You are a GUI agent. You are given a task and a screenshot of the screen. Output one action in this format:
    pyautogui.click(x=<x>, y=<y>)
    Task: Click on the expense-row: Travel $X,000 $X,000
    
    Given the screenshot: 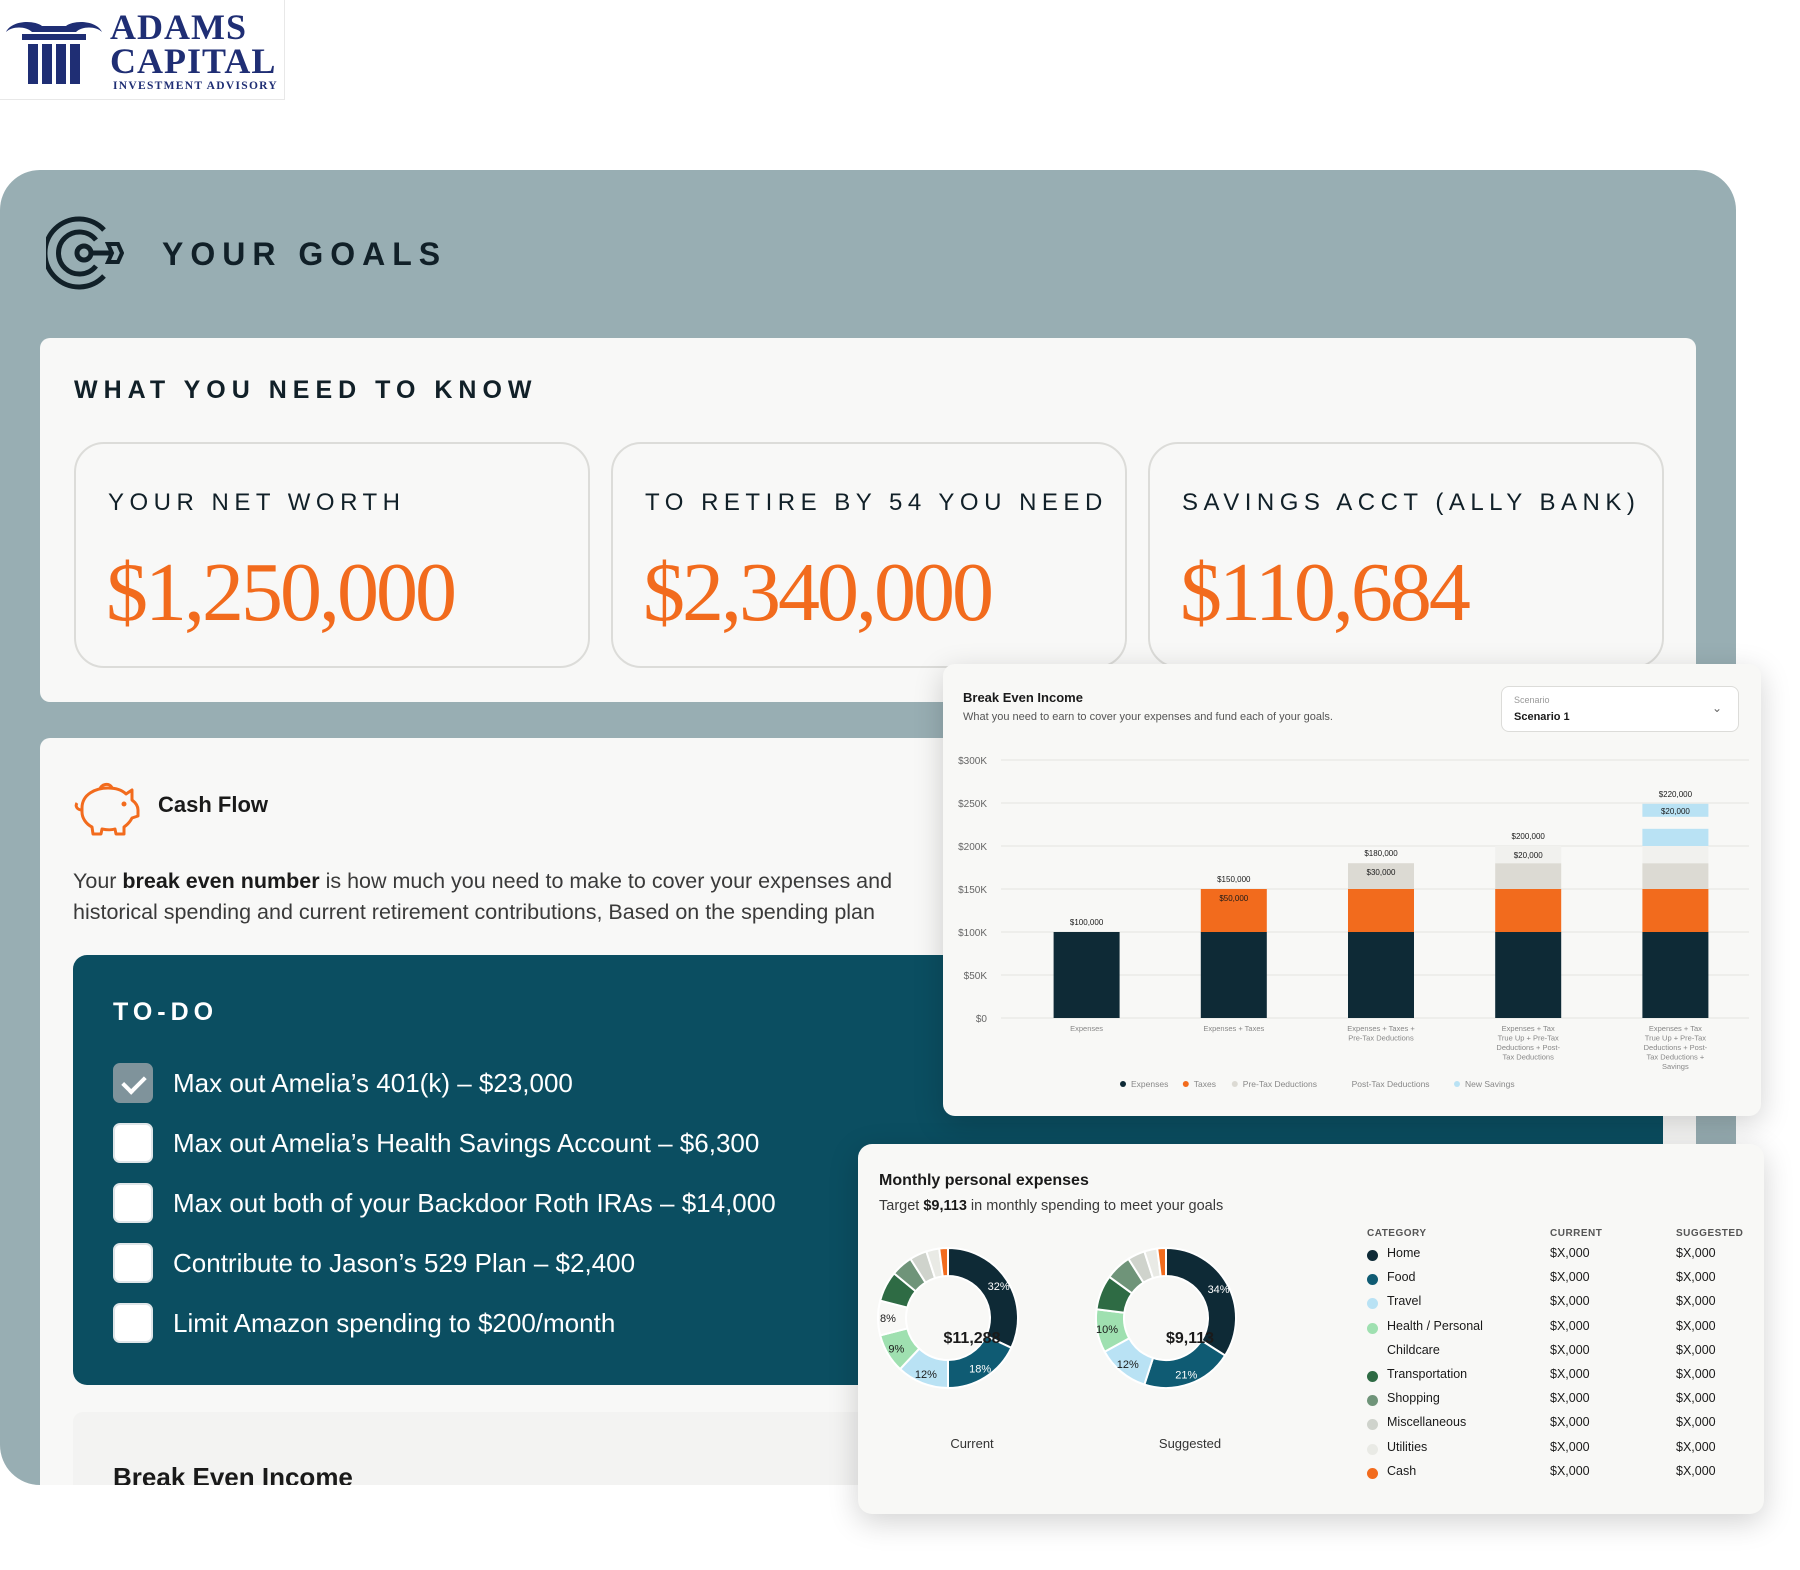 What is the action you would take?
    pyautogui.click(x=1557, y=1304)
    